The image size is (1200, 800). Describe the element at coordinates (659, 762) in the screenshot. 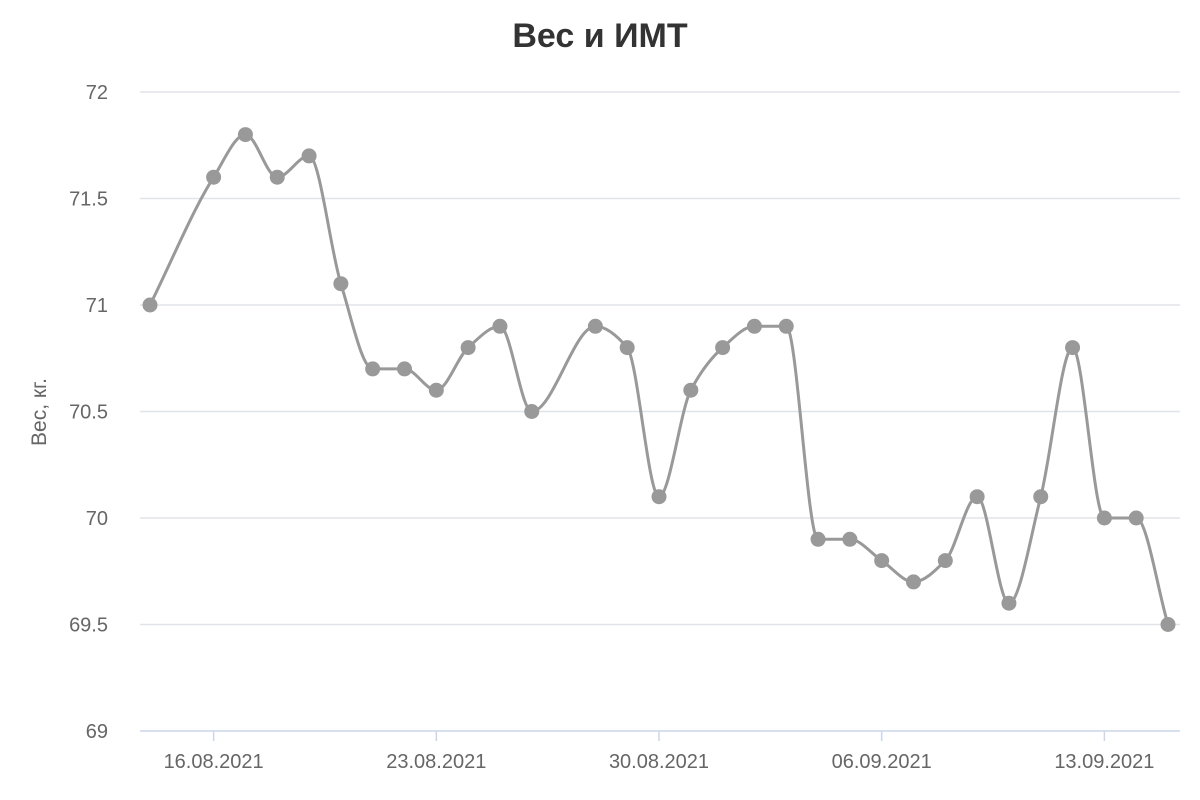

I see `x-tick-label: 30.08.2021` at that location.